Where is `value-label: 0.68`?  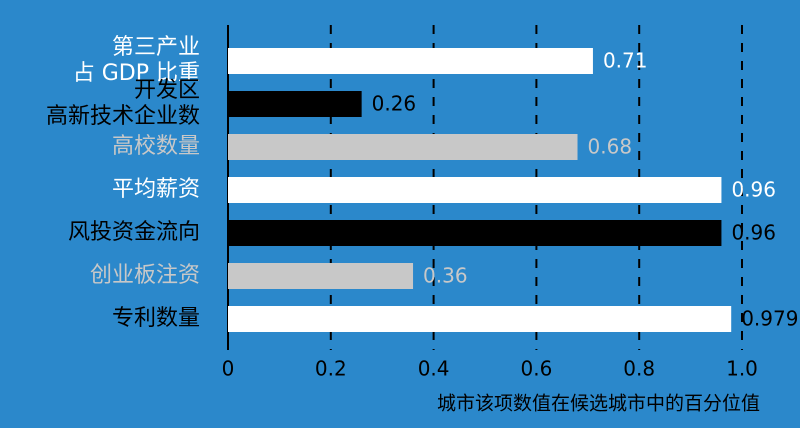 value-label: 0.68 is located at coordinates (610, 147).